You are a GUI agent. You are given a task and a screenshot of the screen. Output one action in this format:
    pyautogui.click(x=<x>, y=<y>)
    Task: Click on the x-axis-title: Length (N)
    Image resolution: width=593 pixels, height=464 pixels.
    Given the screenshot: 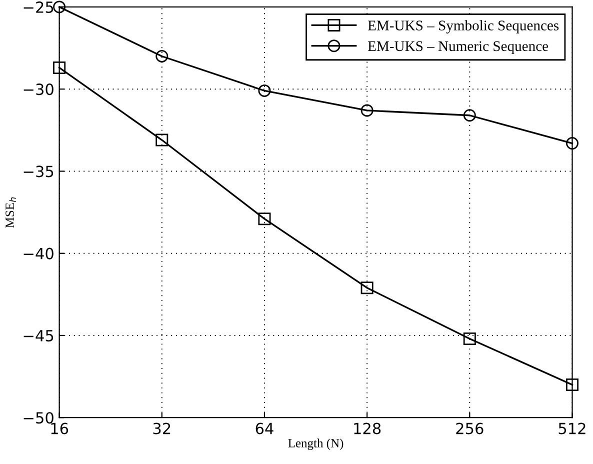 What is the action you would take?
    pyautogui.click(x=316, y=444)
    